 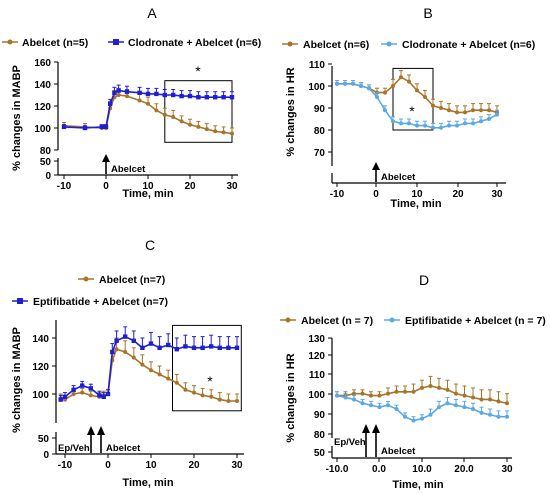 I want to click on panel-b-ytick-label: 110, so click(x=317, y=65).